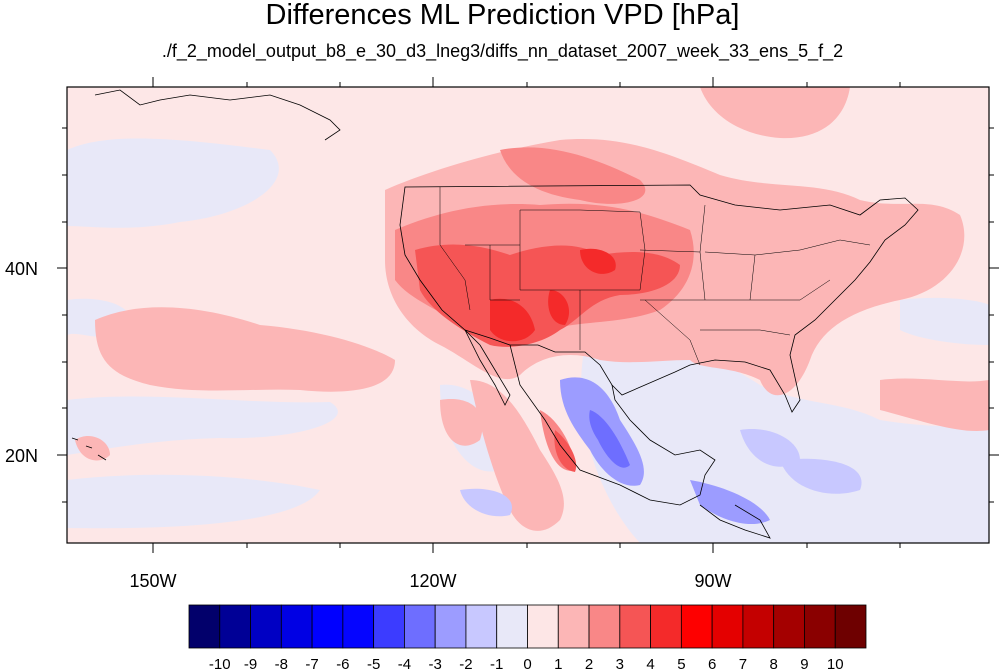 The height and width of the screenshot is (672, 1005). I want to click on colorbar-label: -6, so click(342, 664).